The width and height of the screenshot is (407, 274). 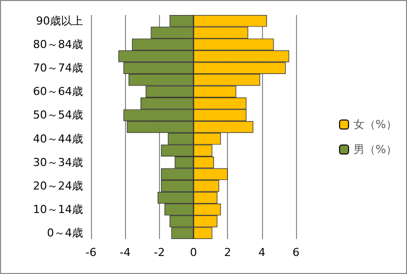 What do you see at coordinates (296, 252) in the screenshot?
I see `x-tick-label: 6` at bounding box center [296, 252].